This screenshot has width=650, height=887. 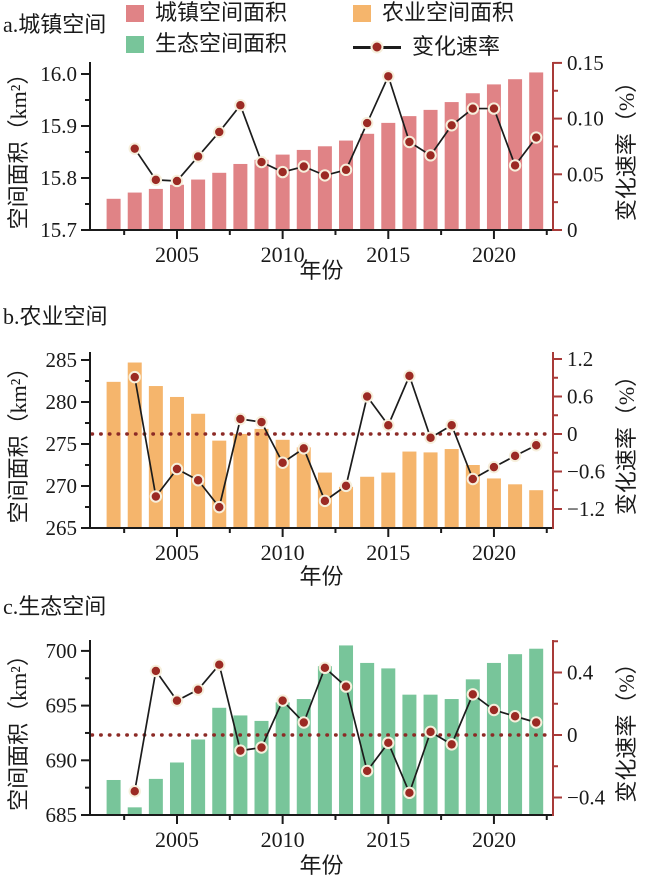 I want to click on left-axis-title: 空间面积（km²）, so click(x=18, y=146).